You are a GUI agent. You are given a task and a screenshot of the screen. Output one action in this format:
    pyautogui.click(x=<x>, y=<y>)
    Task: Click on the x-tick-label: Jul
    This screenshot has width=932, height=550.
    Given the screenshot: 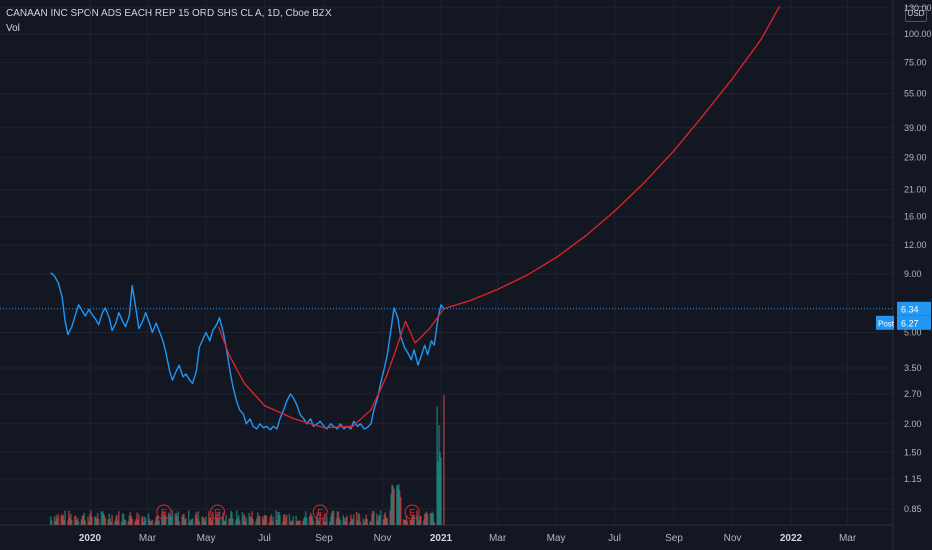 What is the action you would take?
    pyautogui.click(x=264, y=538)
    